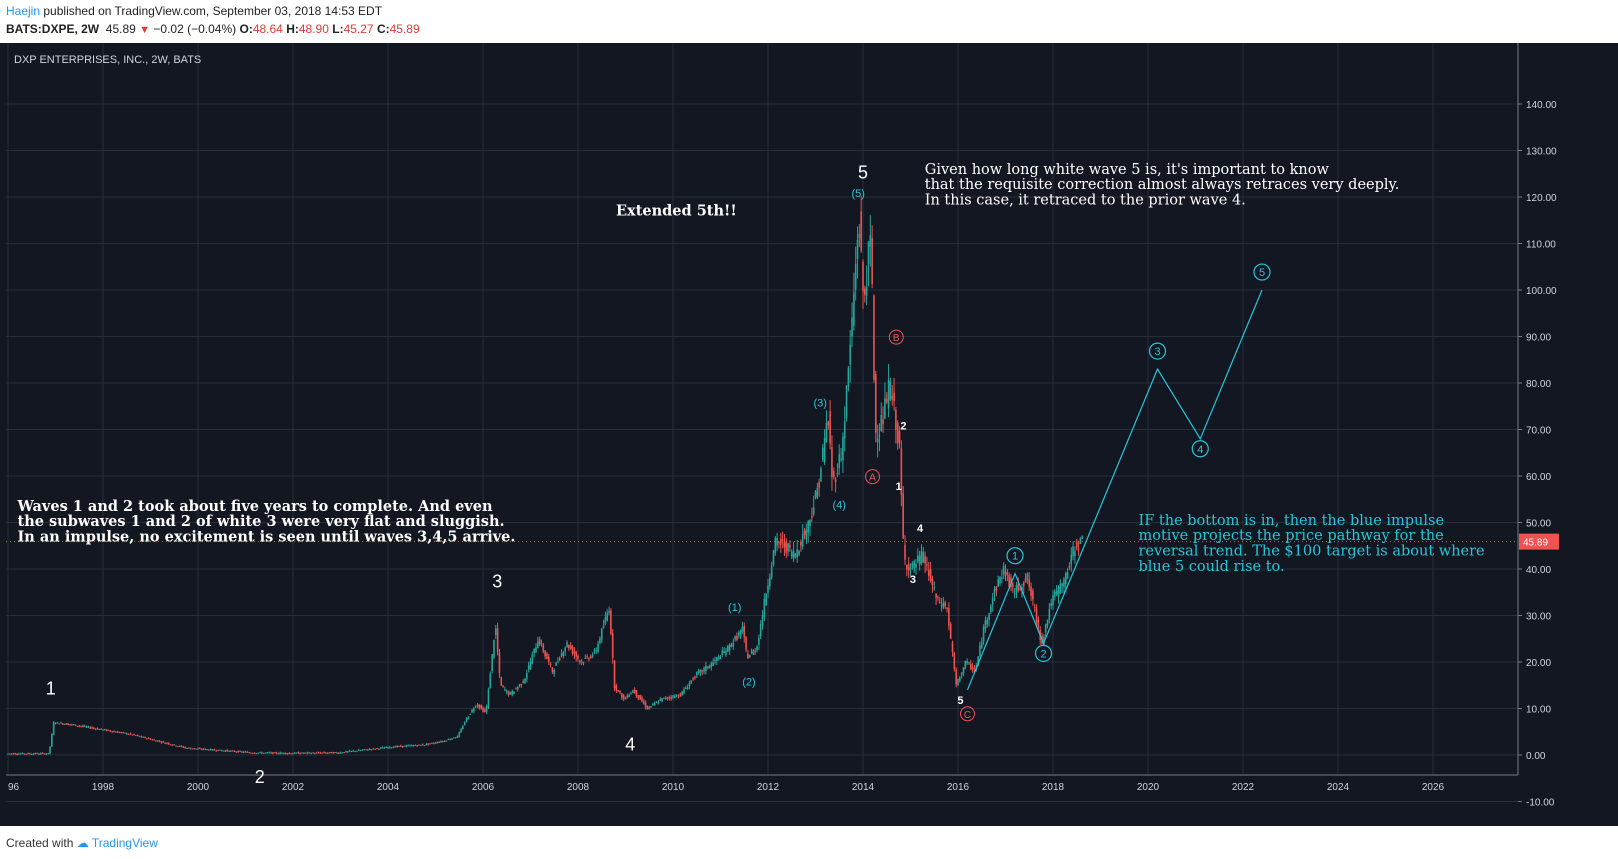 The height and width of the screenshot is (859, 1618). What do you see at coordinates (896, 337) in the screenshot?
I see `abc-circle` at bounding box center [896, 337].